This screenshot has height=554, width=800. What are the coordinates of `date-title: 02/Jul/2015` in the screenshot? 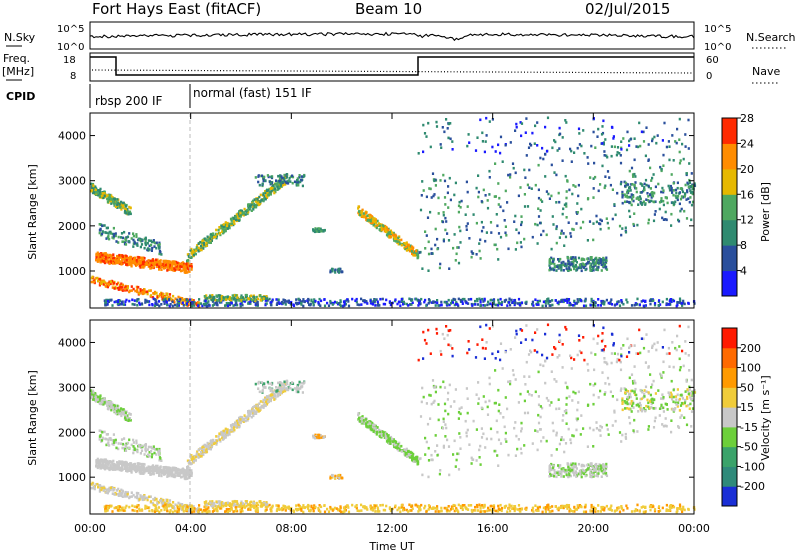 It's located at (627, 9).